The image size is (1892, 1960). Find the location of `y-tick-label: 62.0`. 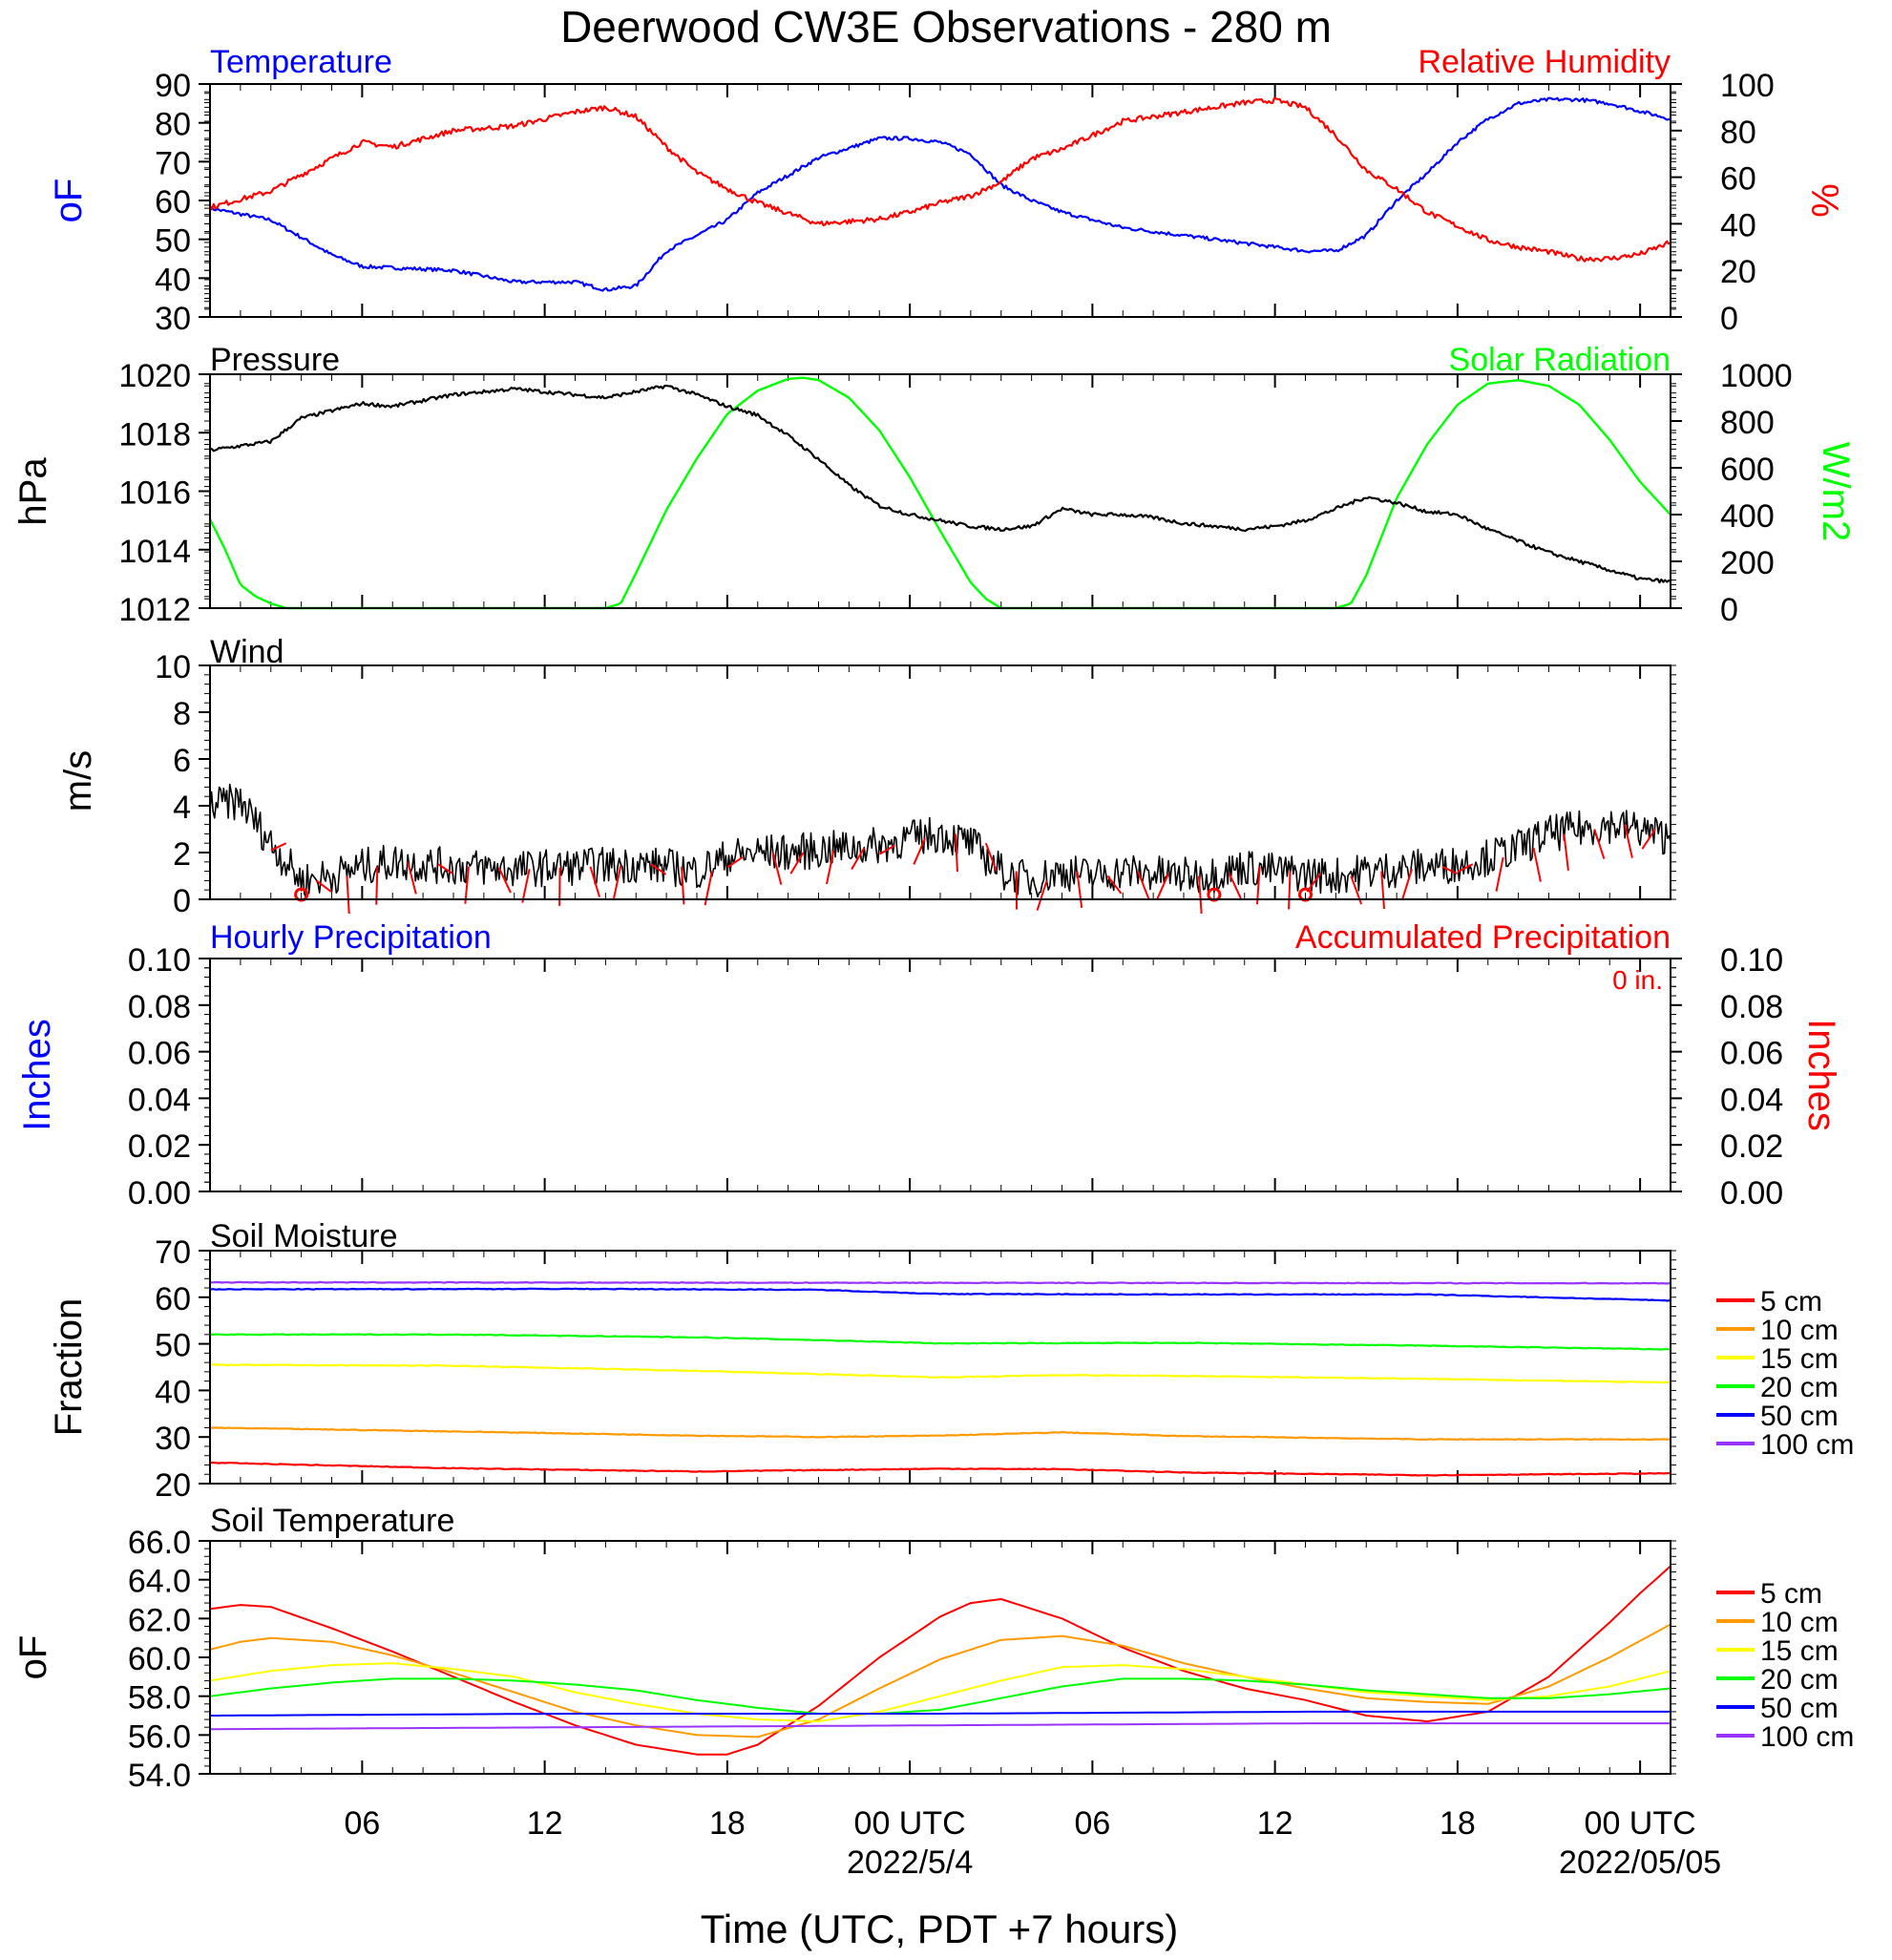

y-tick-label: 62.0 is located at coordinates (159, 1620).